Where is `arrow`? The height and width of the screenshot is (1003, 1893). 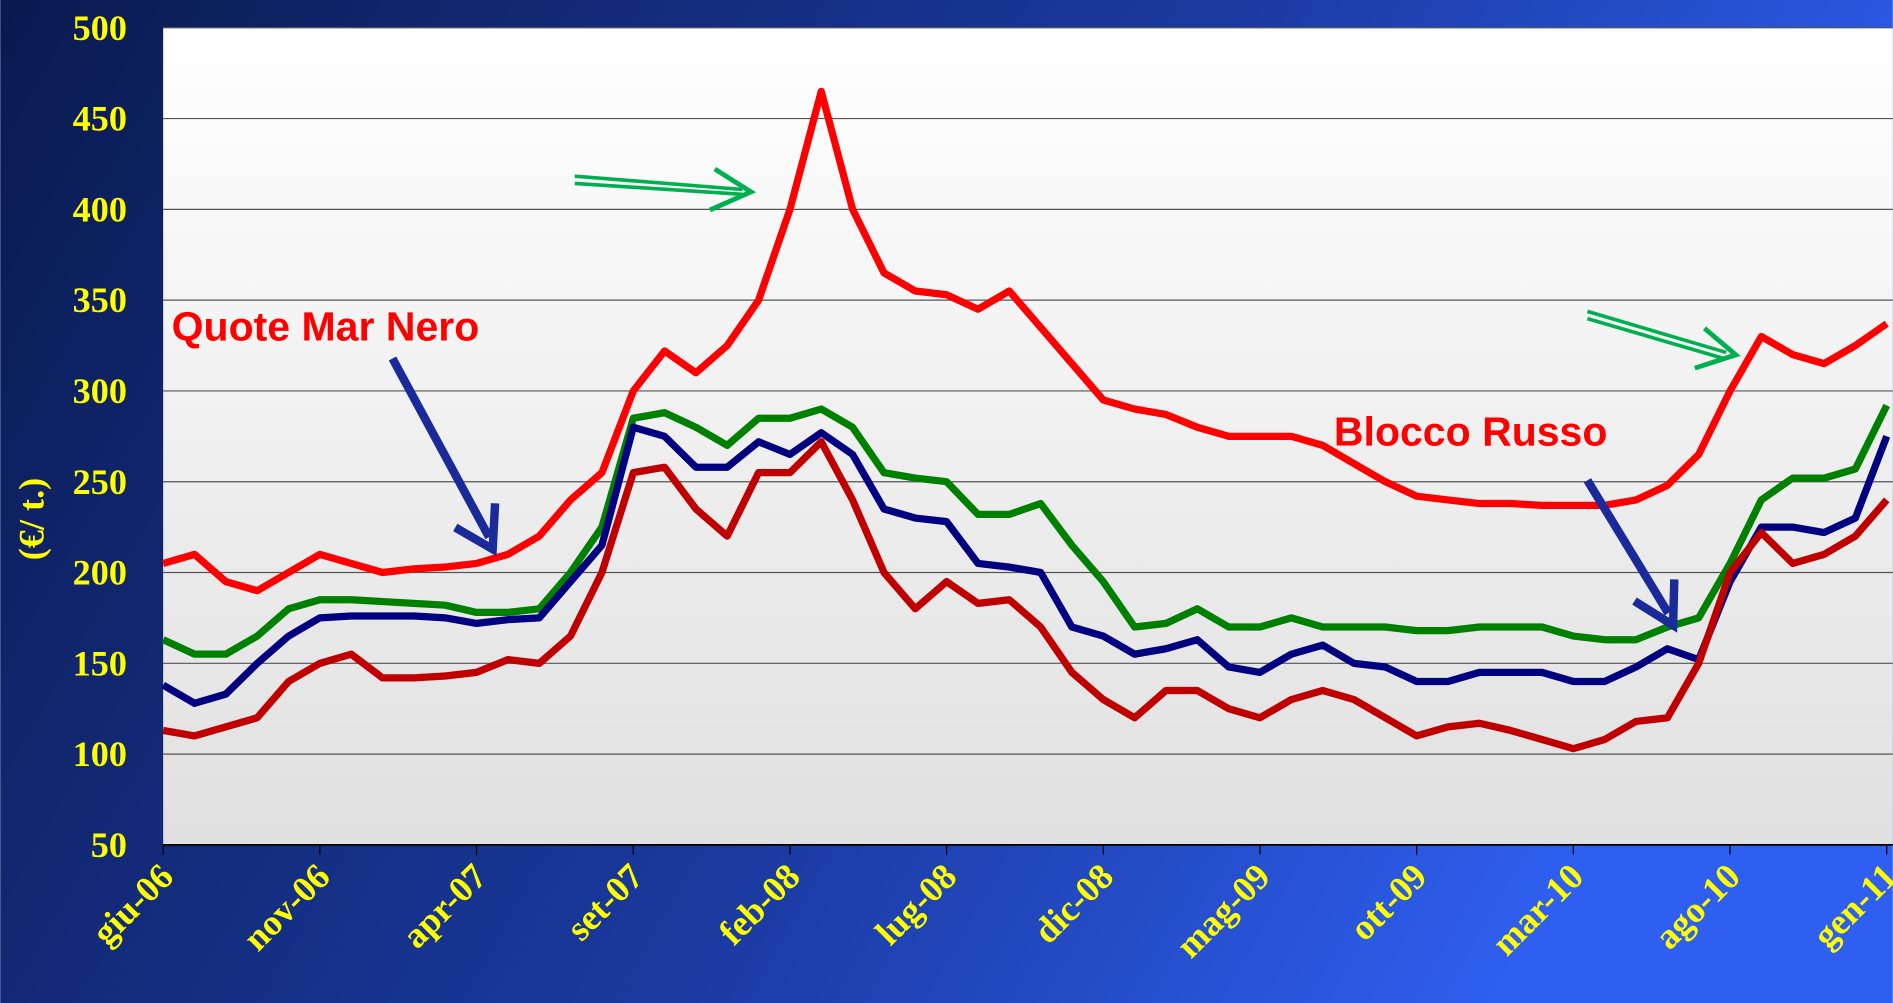
arrow is located at coordinates (1157, 268).